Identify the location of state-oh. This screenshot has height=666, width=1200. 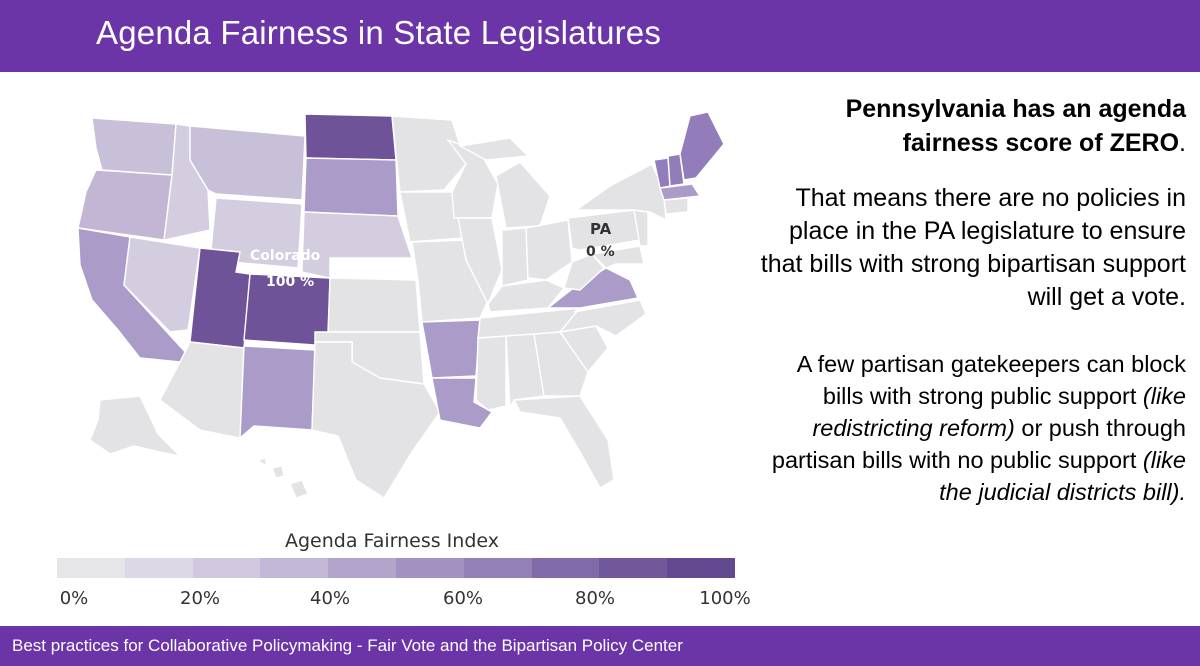
(549, 250).